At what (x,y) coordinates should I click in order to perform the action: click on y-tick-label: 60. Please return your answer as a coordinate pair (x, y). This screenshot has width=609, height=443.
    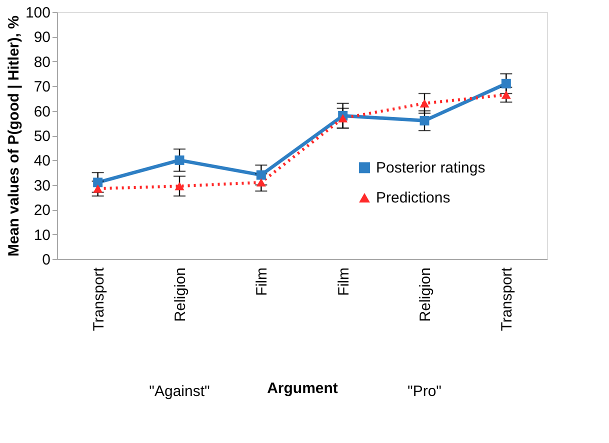
    Looking at the image, I should click on (42, 111).